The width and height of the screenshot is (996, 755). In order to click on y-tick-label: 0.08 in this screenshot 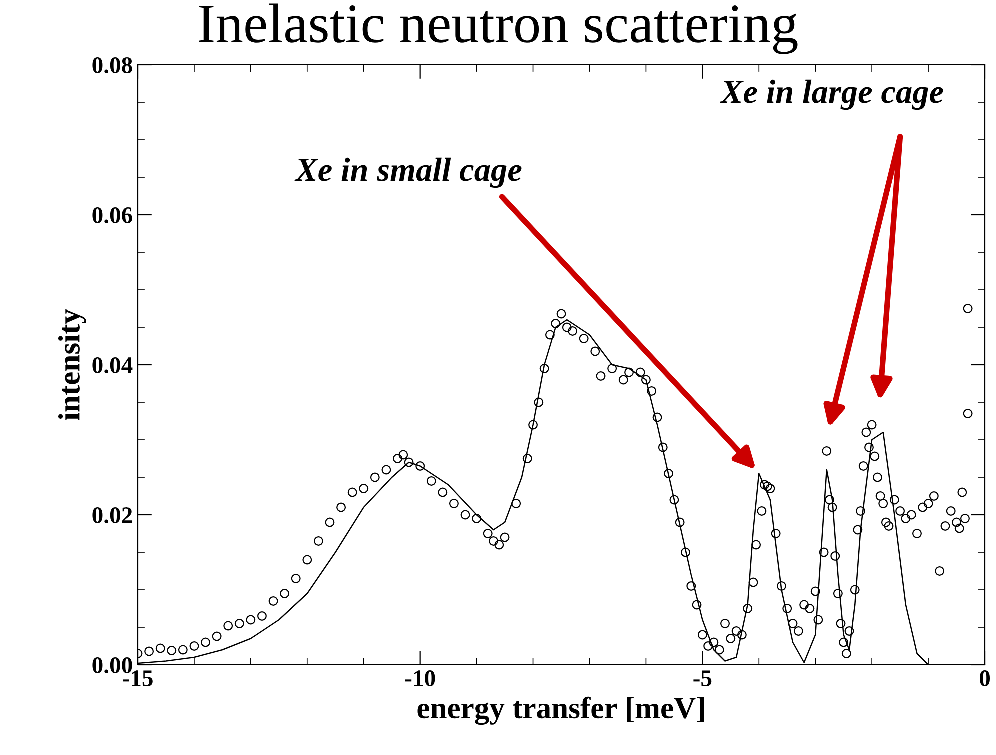, I will do `click(112, 65)`.